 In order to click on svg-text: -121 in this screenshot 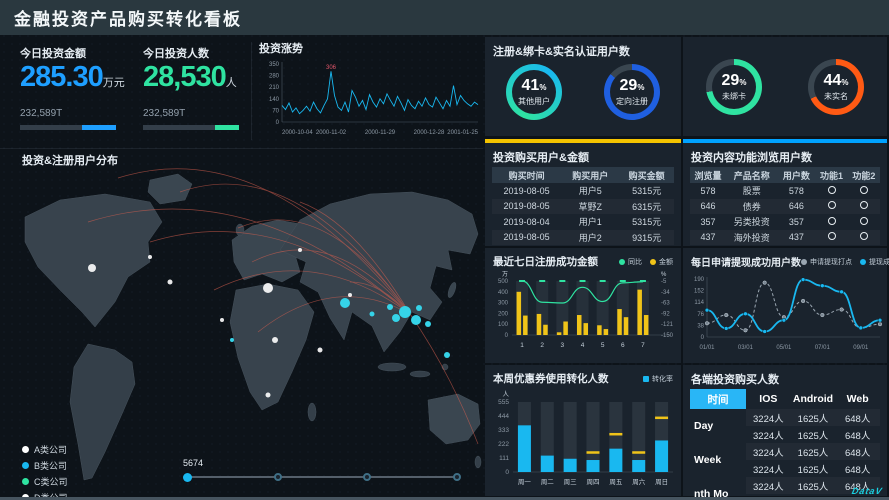, I will do `click(667, 325)`.